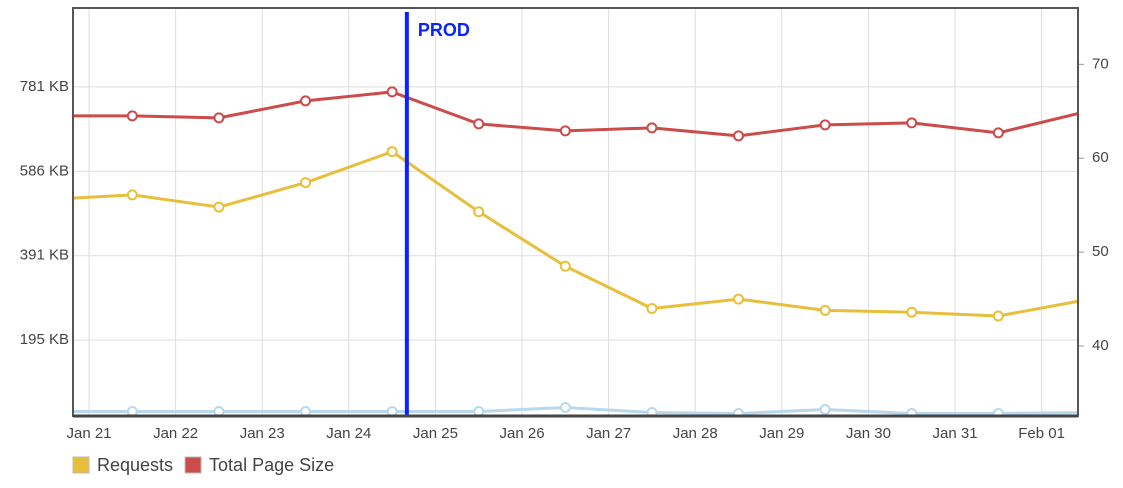 This screenshot has width=1123, height=488. Describe the element at coordinates (1100, 251) in the screenshot. I see `y2-tick-label: 50` at that location.